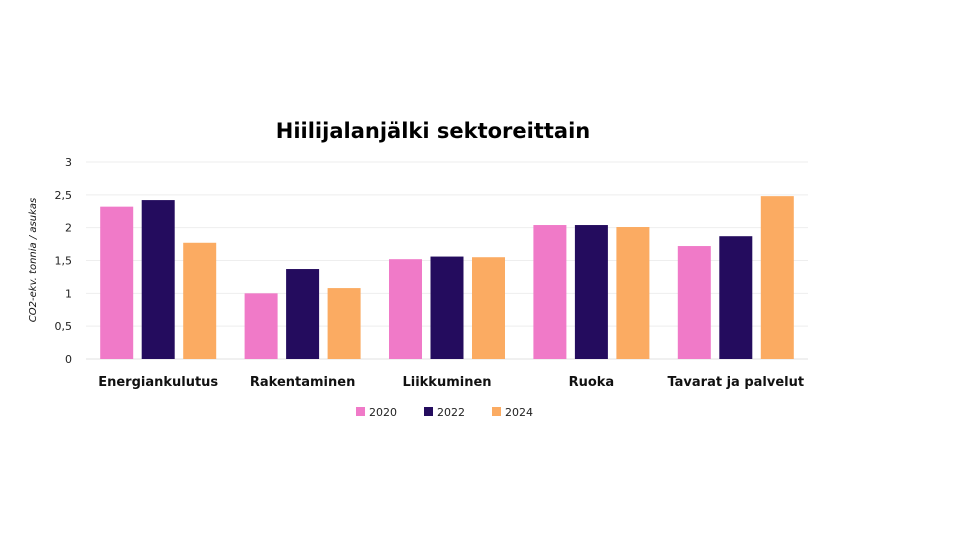  What do you see at coordinates (446, 382) in the screenshot?
I see `x-category-label: Liikkuminen` at bounding box center [446, 382].